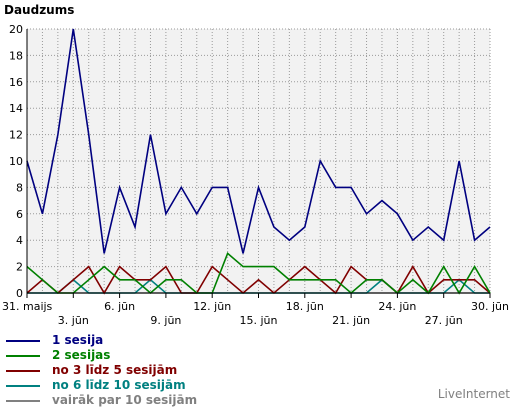  I want to click on x-tick-label: 12. jūn, so click(212, 306).